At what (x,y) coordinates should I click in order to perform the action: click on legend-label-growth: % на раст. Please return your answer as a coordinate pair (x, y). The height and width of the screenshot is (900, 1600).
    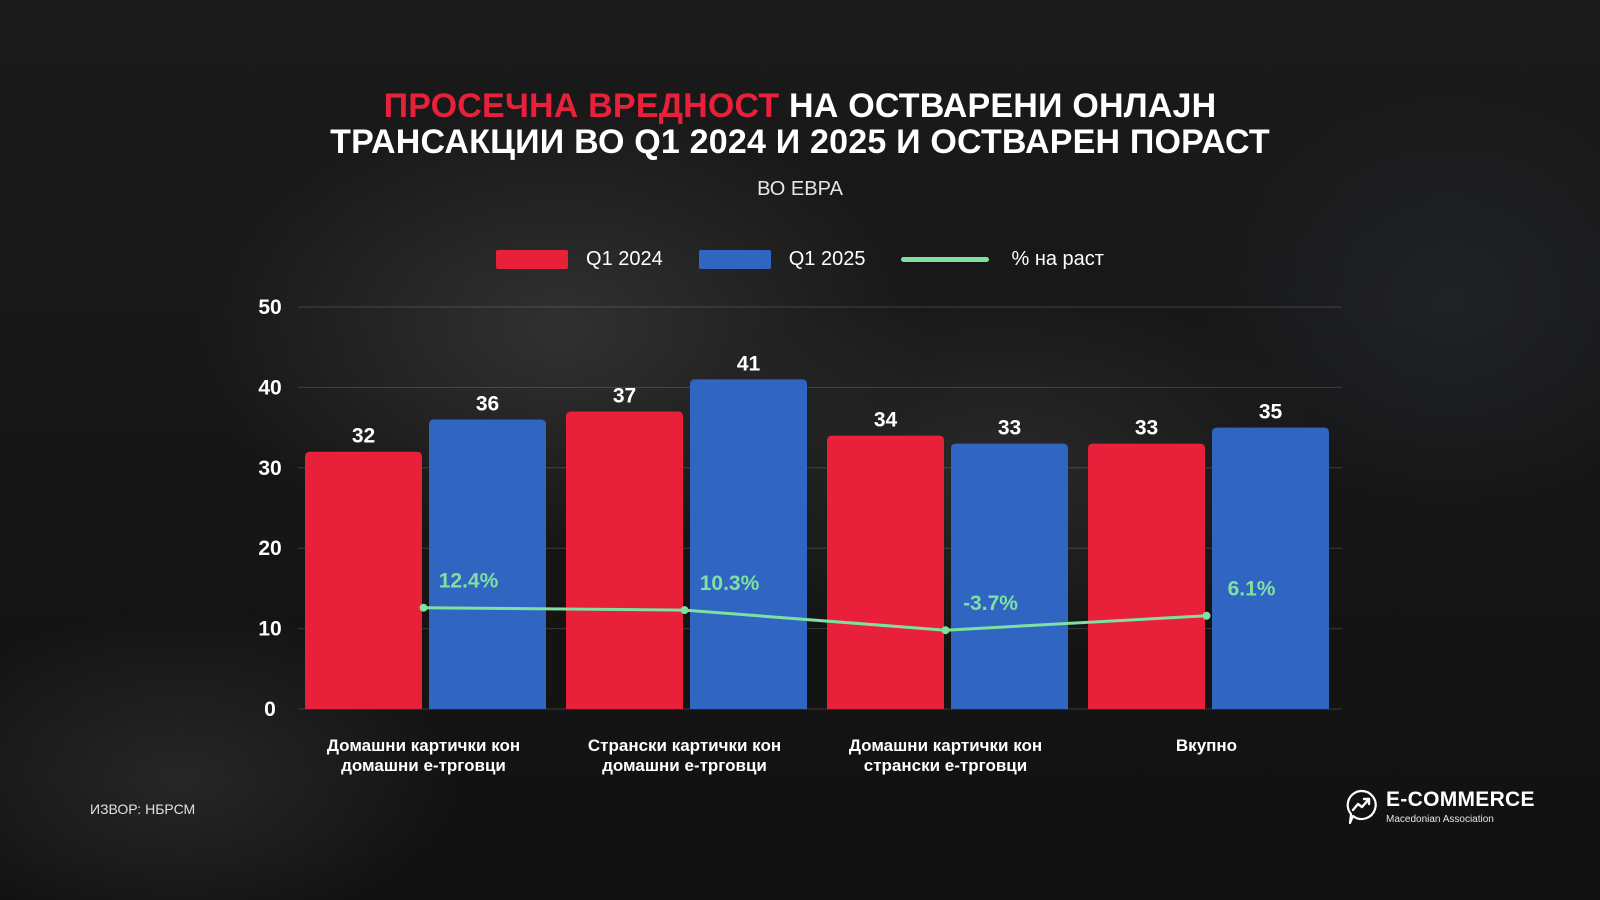
    Looking at the image, I should click on (1057, 259).